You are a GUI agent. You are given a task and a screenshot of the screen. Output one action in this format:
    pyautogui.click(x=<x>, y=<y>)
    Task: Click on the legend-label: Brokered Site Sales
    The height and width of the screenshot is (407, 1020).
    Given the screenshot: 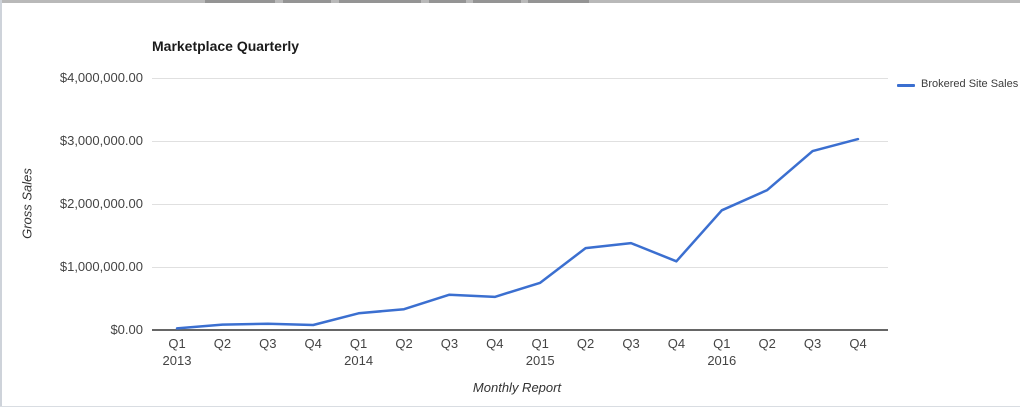 What is the action you would take?
    pyautogui.click(x=970, y=84)
    